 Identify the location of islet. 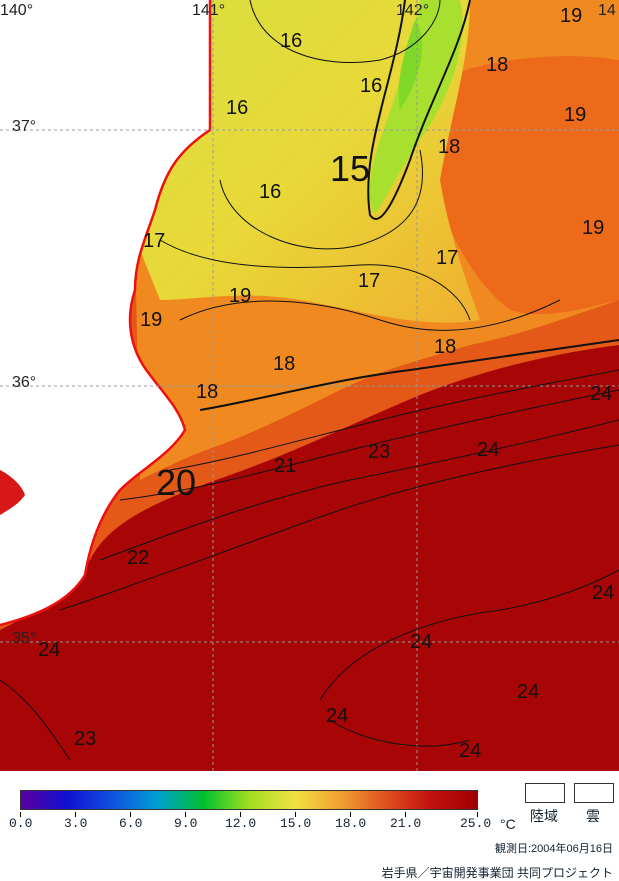
(12, 492).